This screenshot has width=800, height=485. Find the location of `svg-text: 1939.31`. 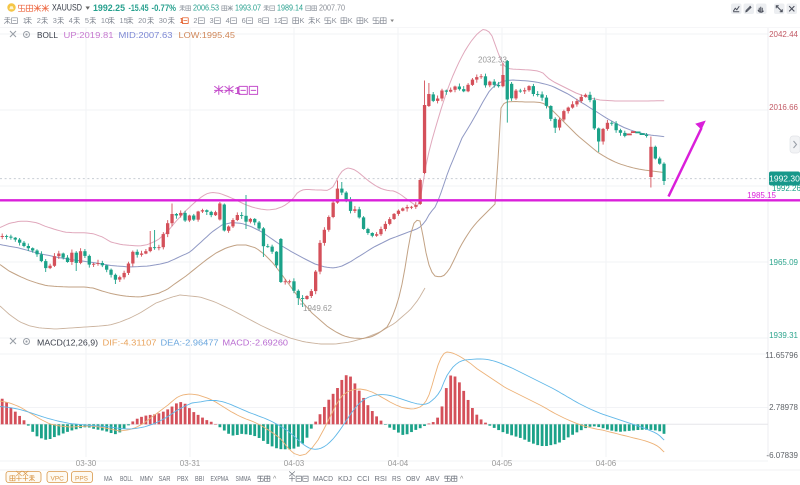

svg-text: 1939.31 is located at coordinates (783, 335).